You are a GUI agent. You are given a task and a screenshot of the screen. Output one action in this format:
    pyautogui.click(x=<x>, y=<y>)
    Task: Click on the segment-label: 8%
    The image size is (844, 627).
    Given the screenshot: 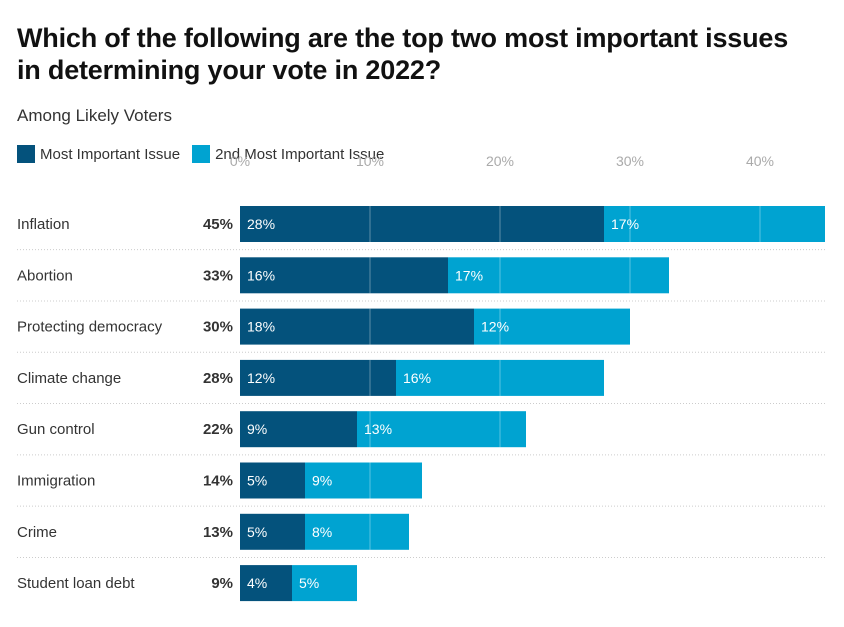 What is the action you would take?
    pyautogui.click(x=322, y=532)
    